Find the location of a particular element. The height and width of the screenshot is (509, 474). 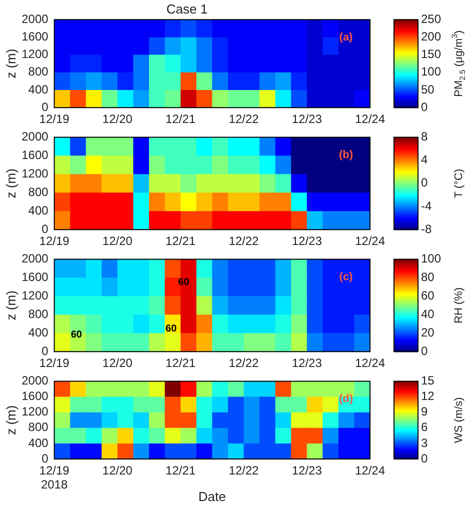

color-bar-label: 250 is located at coordinates (431, 19).